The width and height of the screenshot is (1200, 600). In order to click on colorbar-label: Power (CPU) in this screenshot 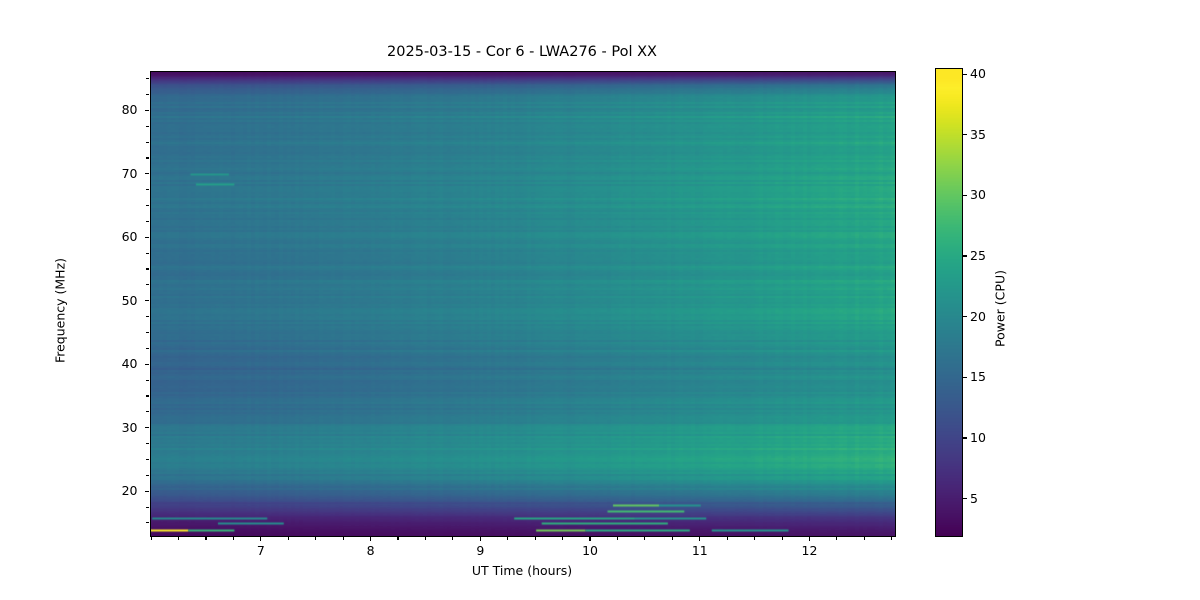, I will do `click(1000, 308)`.